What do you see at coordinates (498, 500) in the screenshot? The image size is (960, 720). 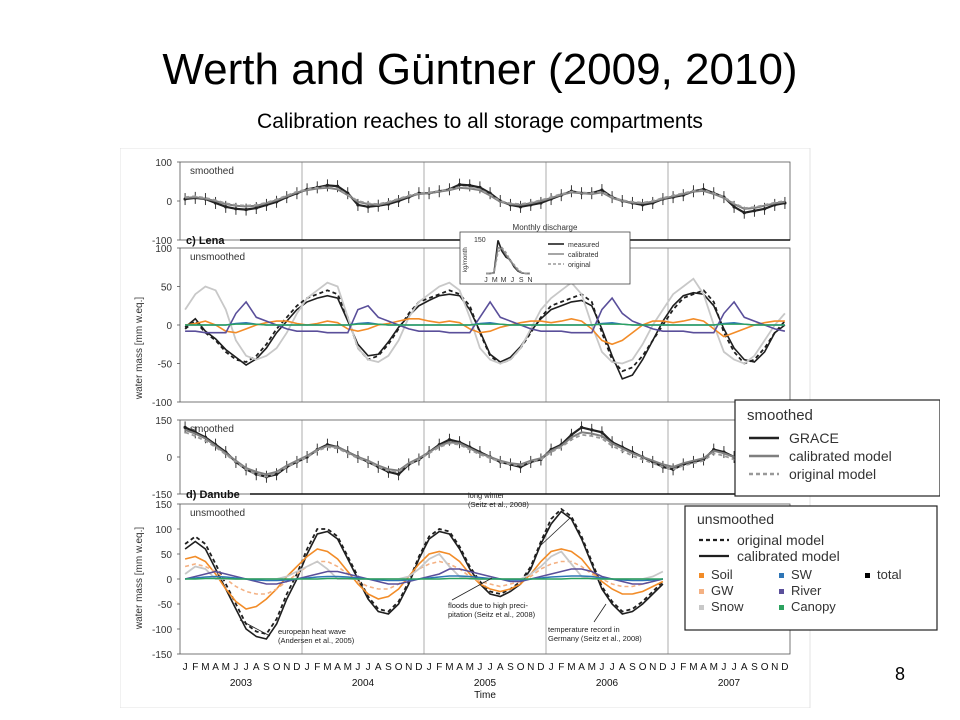 I see `annotation-text: long winter (Seitz et al., 2008)` at bounding box center [498, 500].